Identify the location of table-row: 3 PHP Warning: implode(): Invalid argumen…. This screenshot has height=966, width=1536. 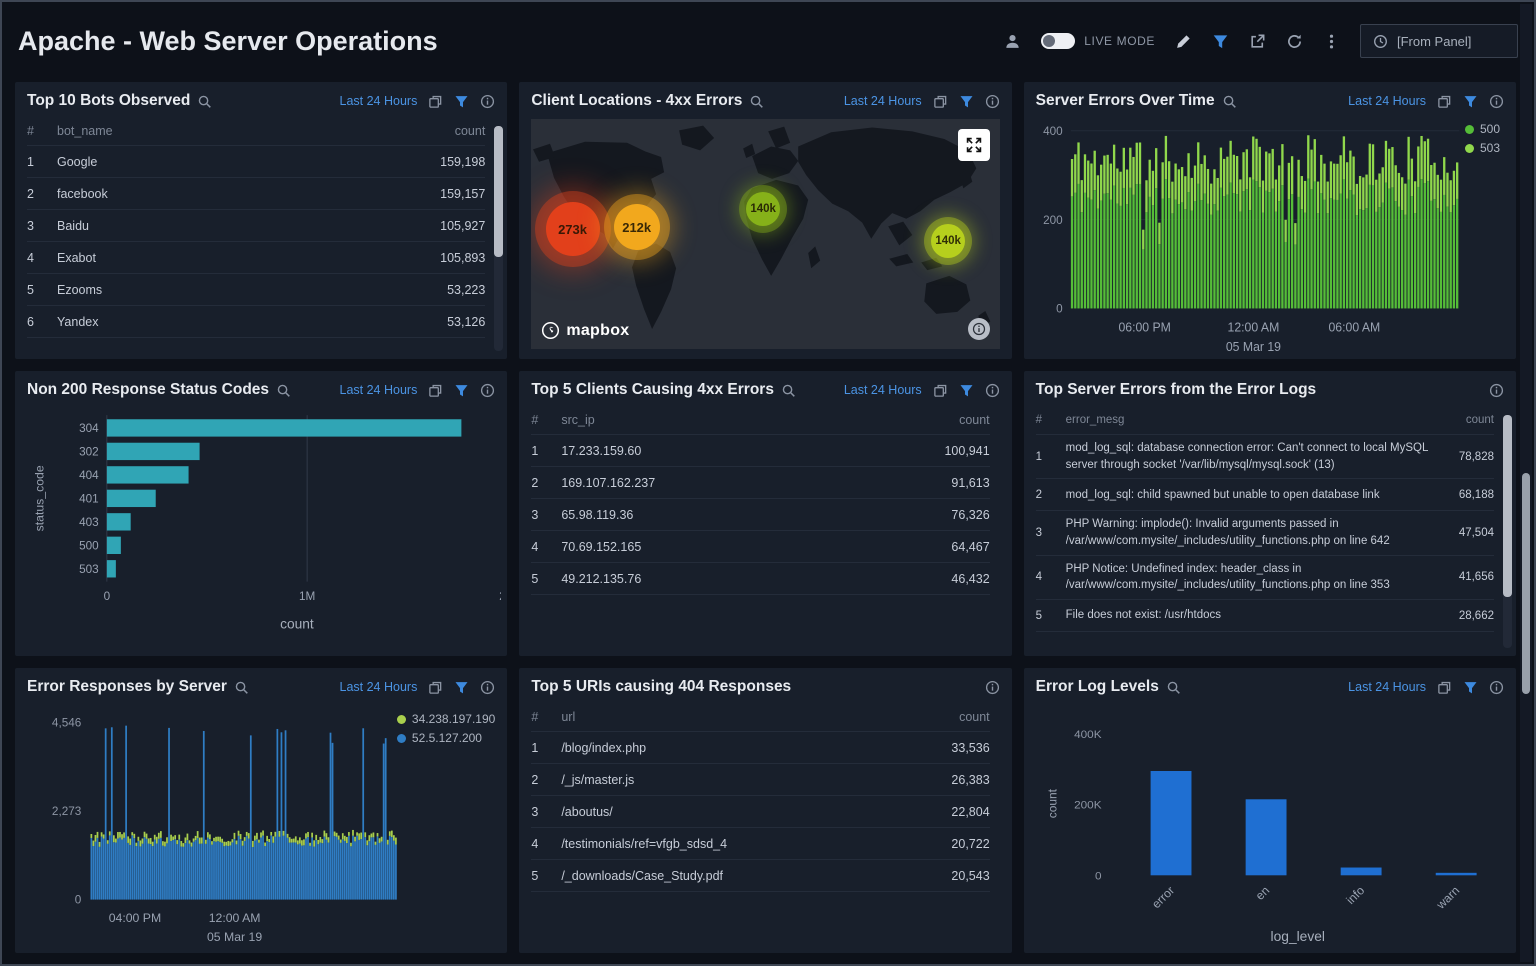
(1264, 533).